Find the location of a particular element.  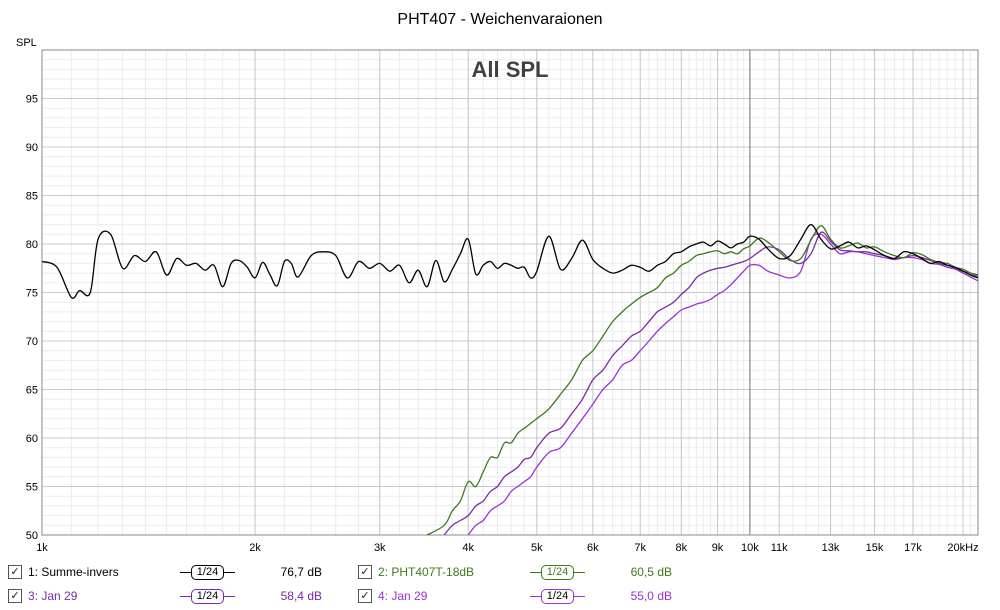

x-tick-label: 9k is located at coordinates (718, 548).